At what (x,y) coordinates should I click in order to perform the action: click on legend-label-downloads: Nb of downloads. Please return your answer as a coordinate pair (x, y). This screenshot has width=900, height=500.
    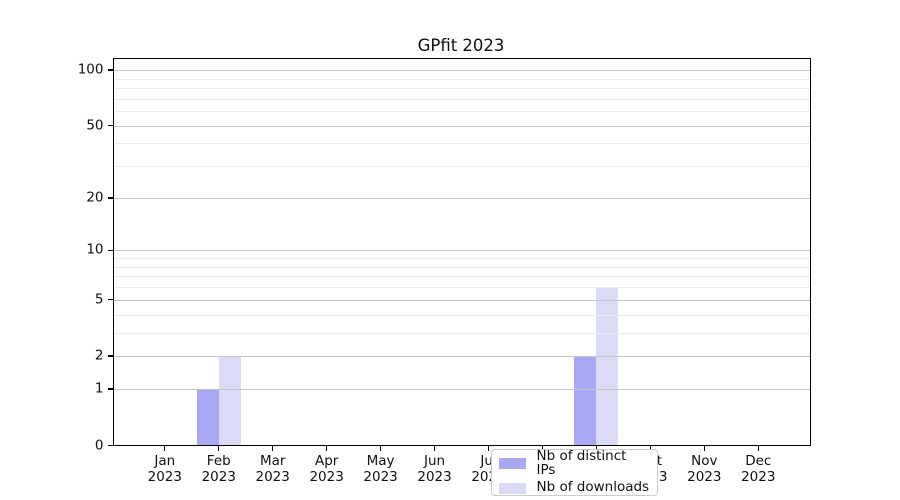
    Looking at the image, I should click on (593, 487).